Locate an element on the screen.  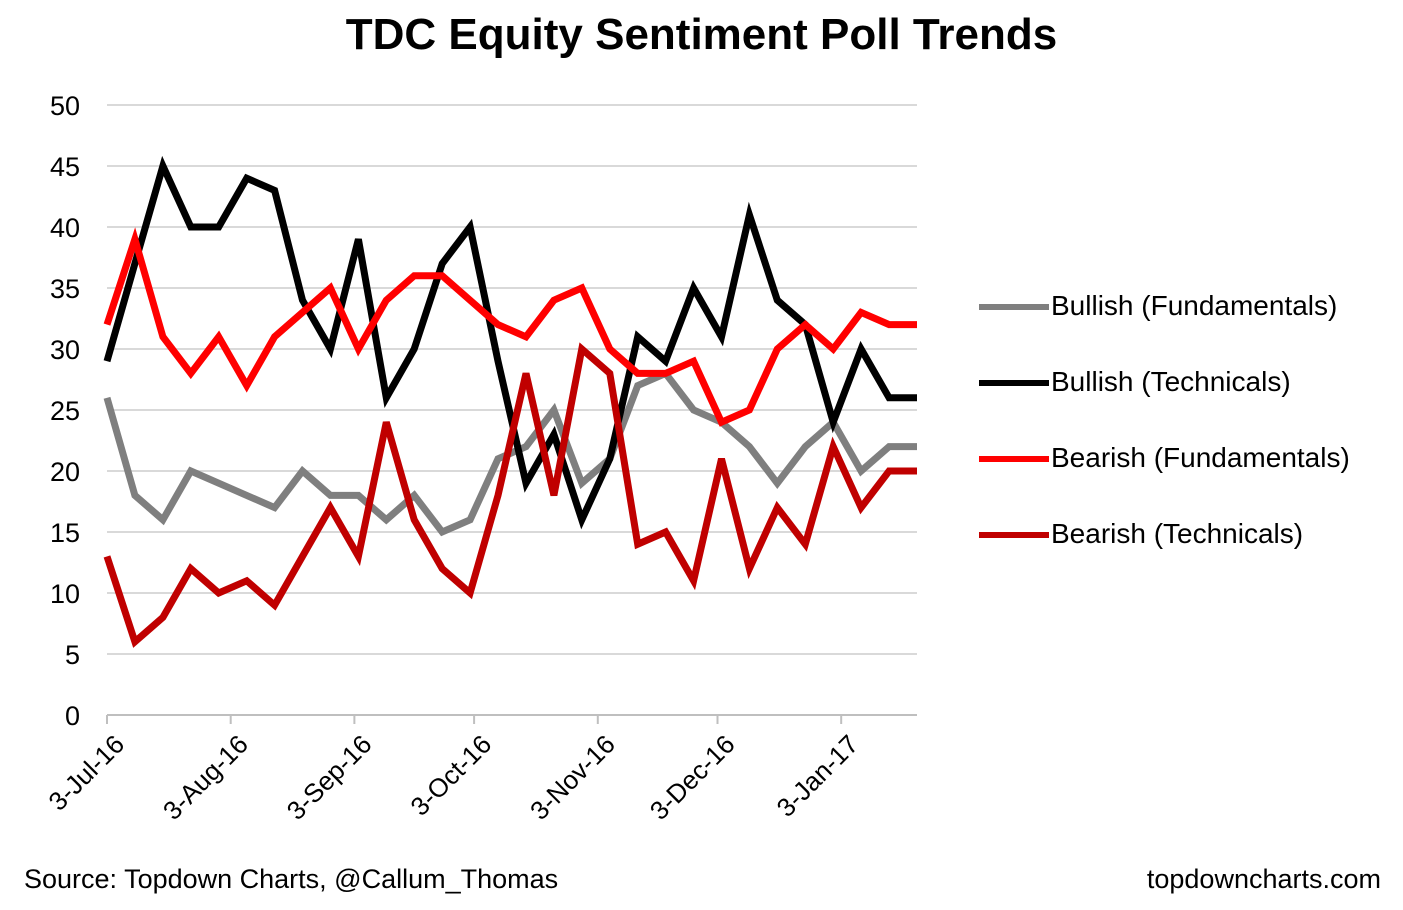
y-tick-label: 25 is located at coordinates (65, 411).